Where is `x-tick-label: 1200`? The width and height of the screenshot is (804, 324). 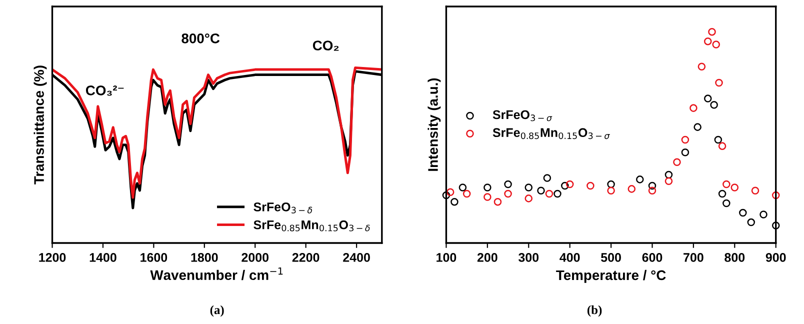
x-tick-label: 1200 is located at coordinates (52, 257).